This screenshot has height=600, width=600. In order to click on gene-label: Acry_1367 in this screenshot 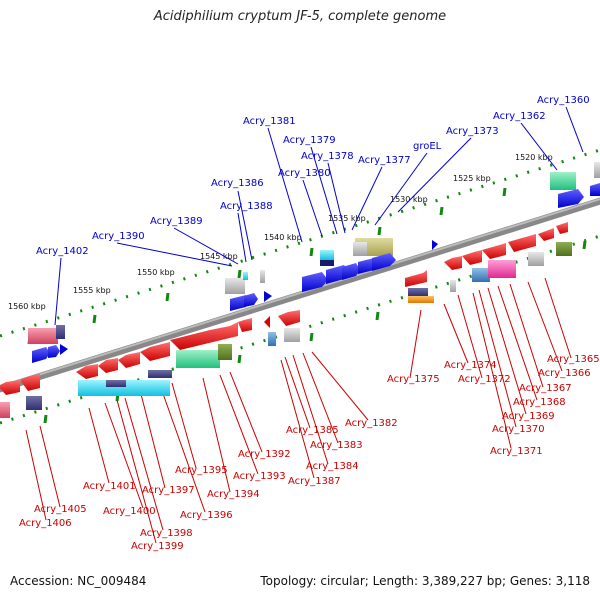, I will do `click(545, 388)`.